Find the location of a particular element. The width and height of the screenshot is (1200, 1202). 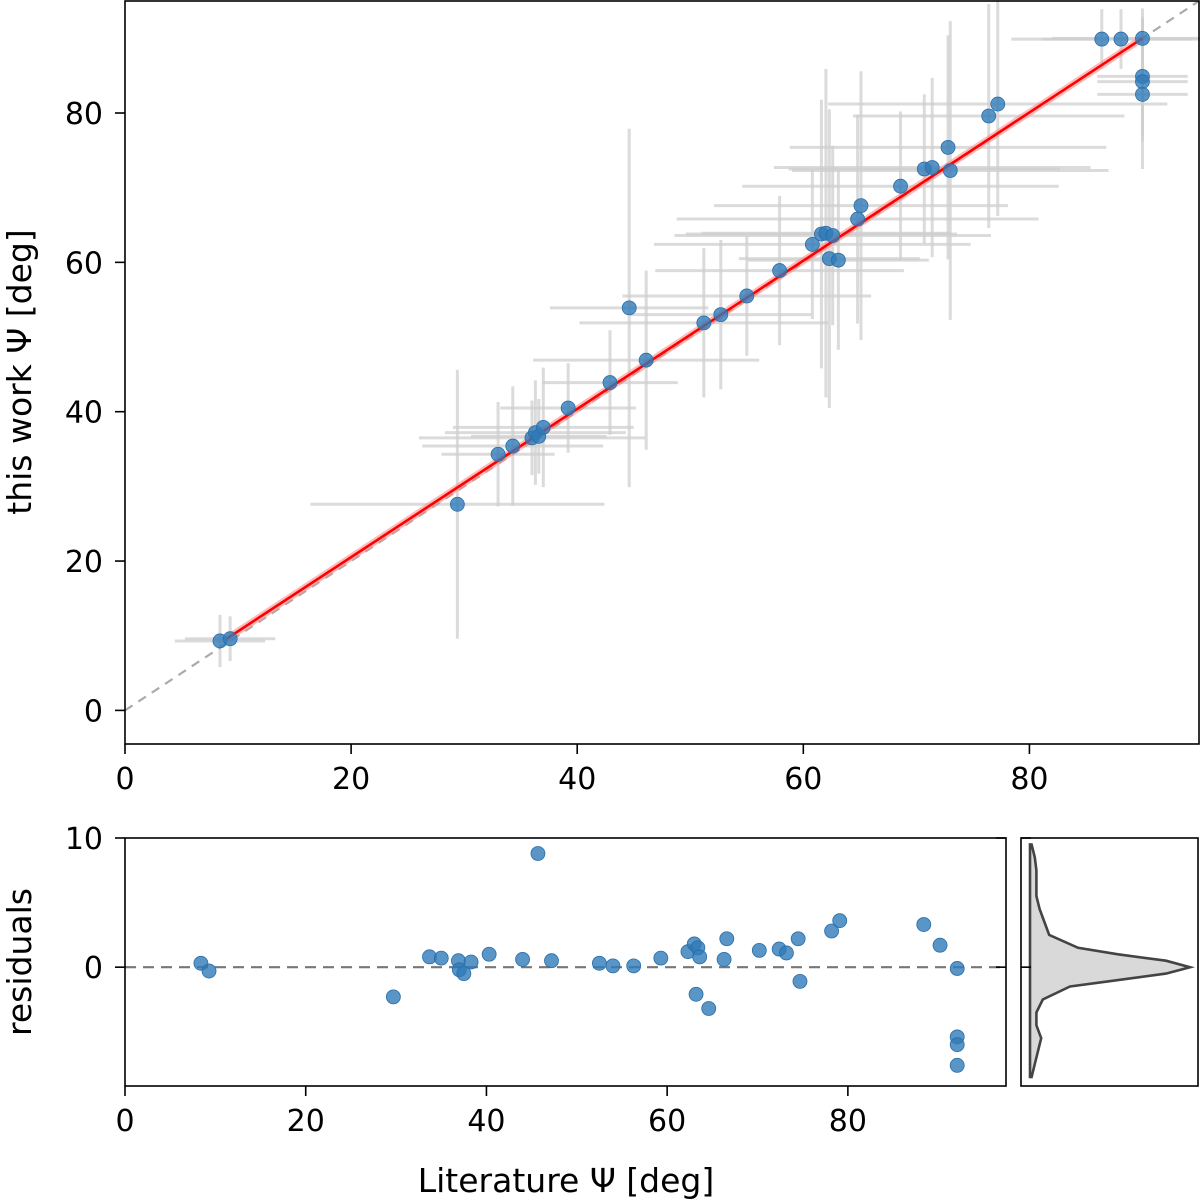

y-tick-label: 10 is located at coordinates (84, 839).